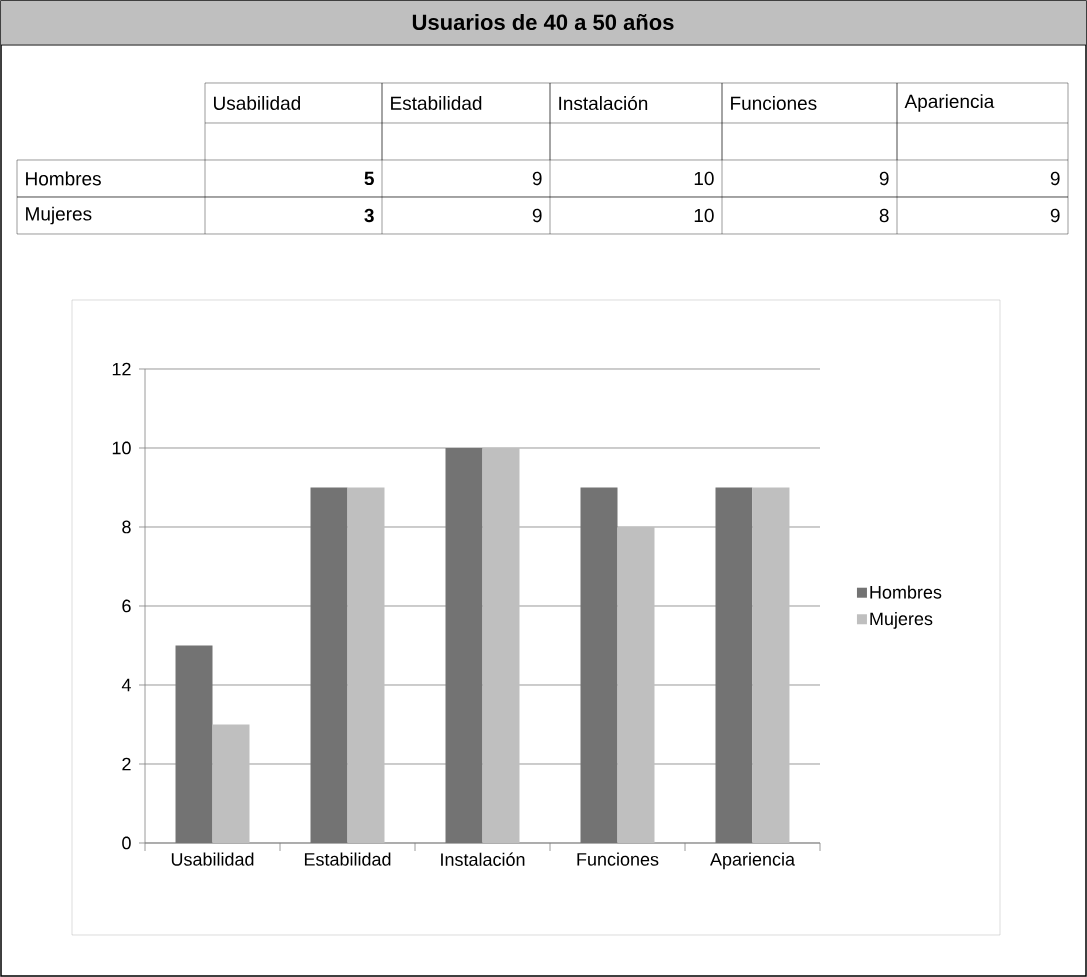 The width and height of the screenshot is (1087, 977). Describe the element at coordinates (543, 22) in the screenshot. I see `text: Usuarios de 40 a 50 años` at that location.